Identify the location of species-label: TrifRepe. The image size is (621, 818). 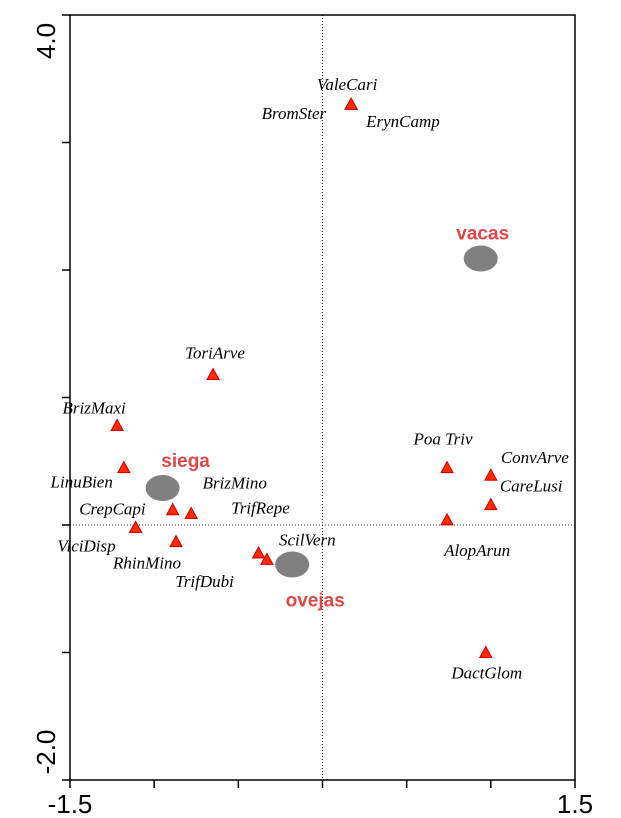
(260, 507).